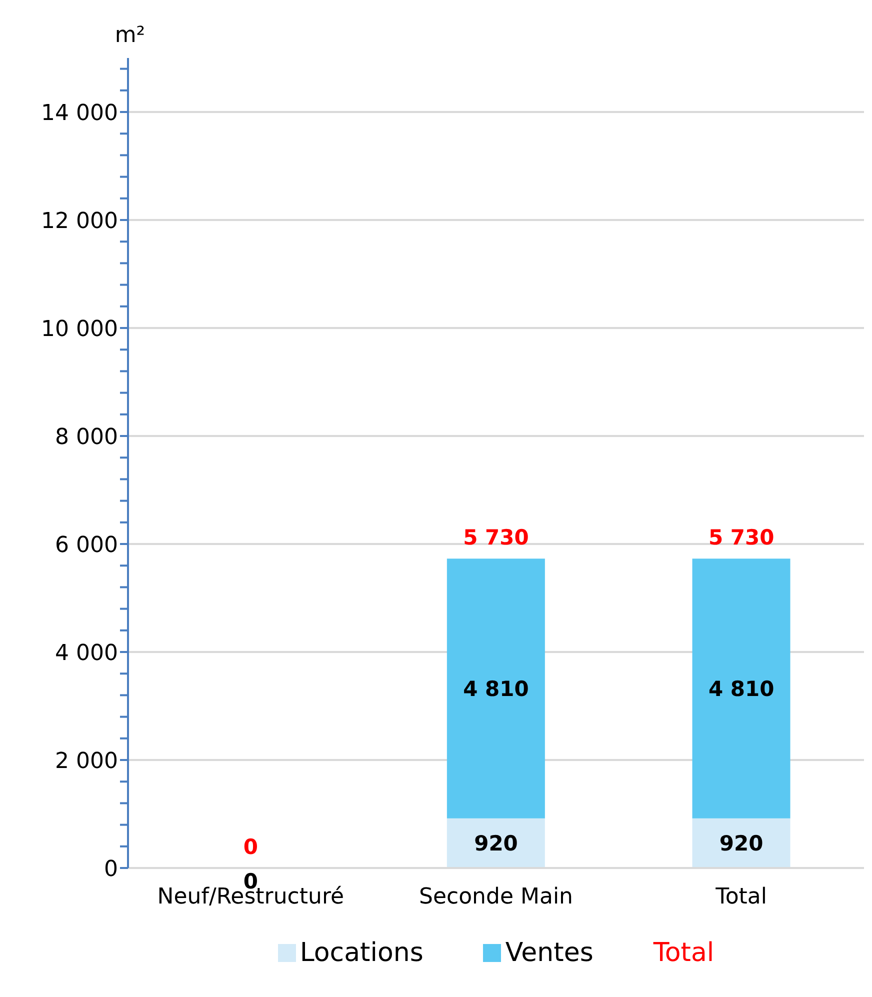 The height and width of the screenshot is (997, 872). I want to click on y-tick-label: 12 000, so click(79, 221).